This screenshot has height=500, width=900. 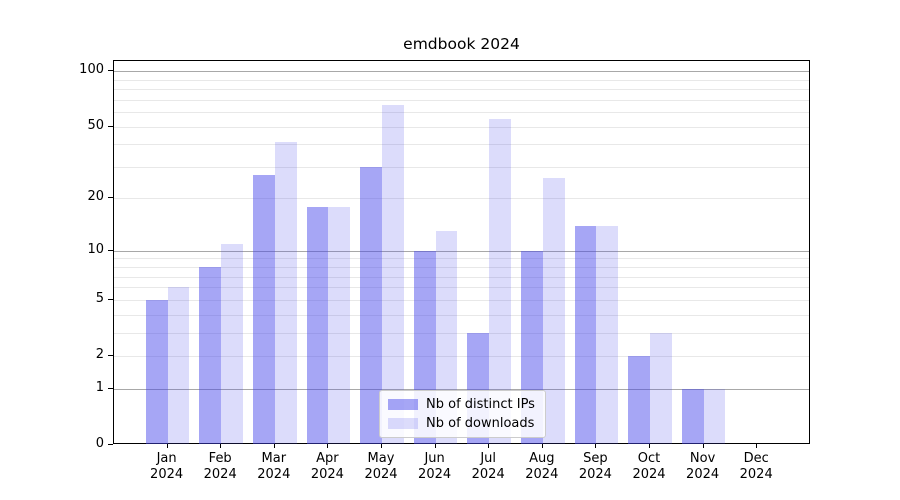 I want to click on y-tick-label-50: 50, so click(x=95, y=125).